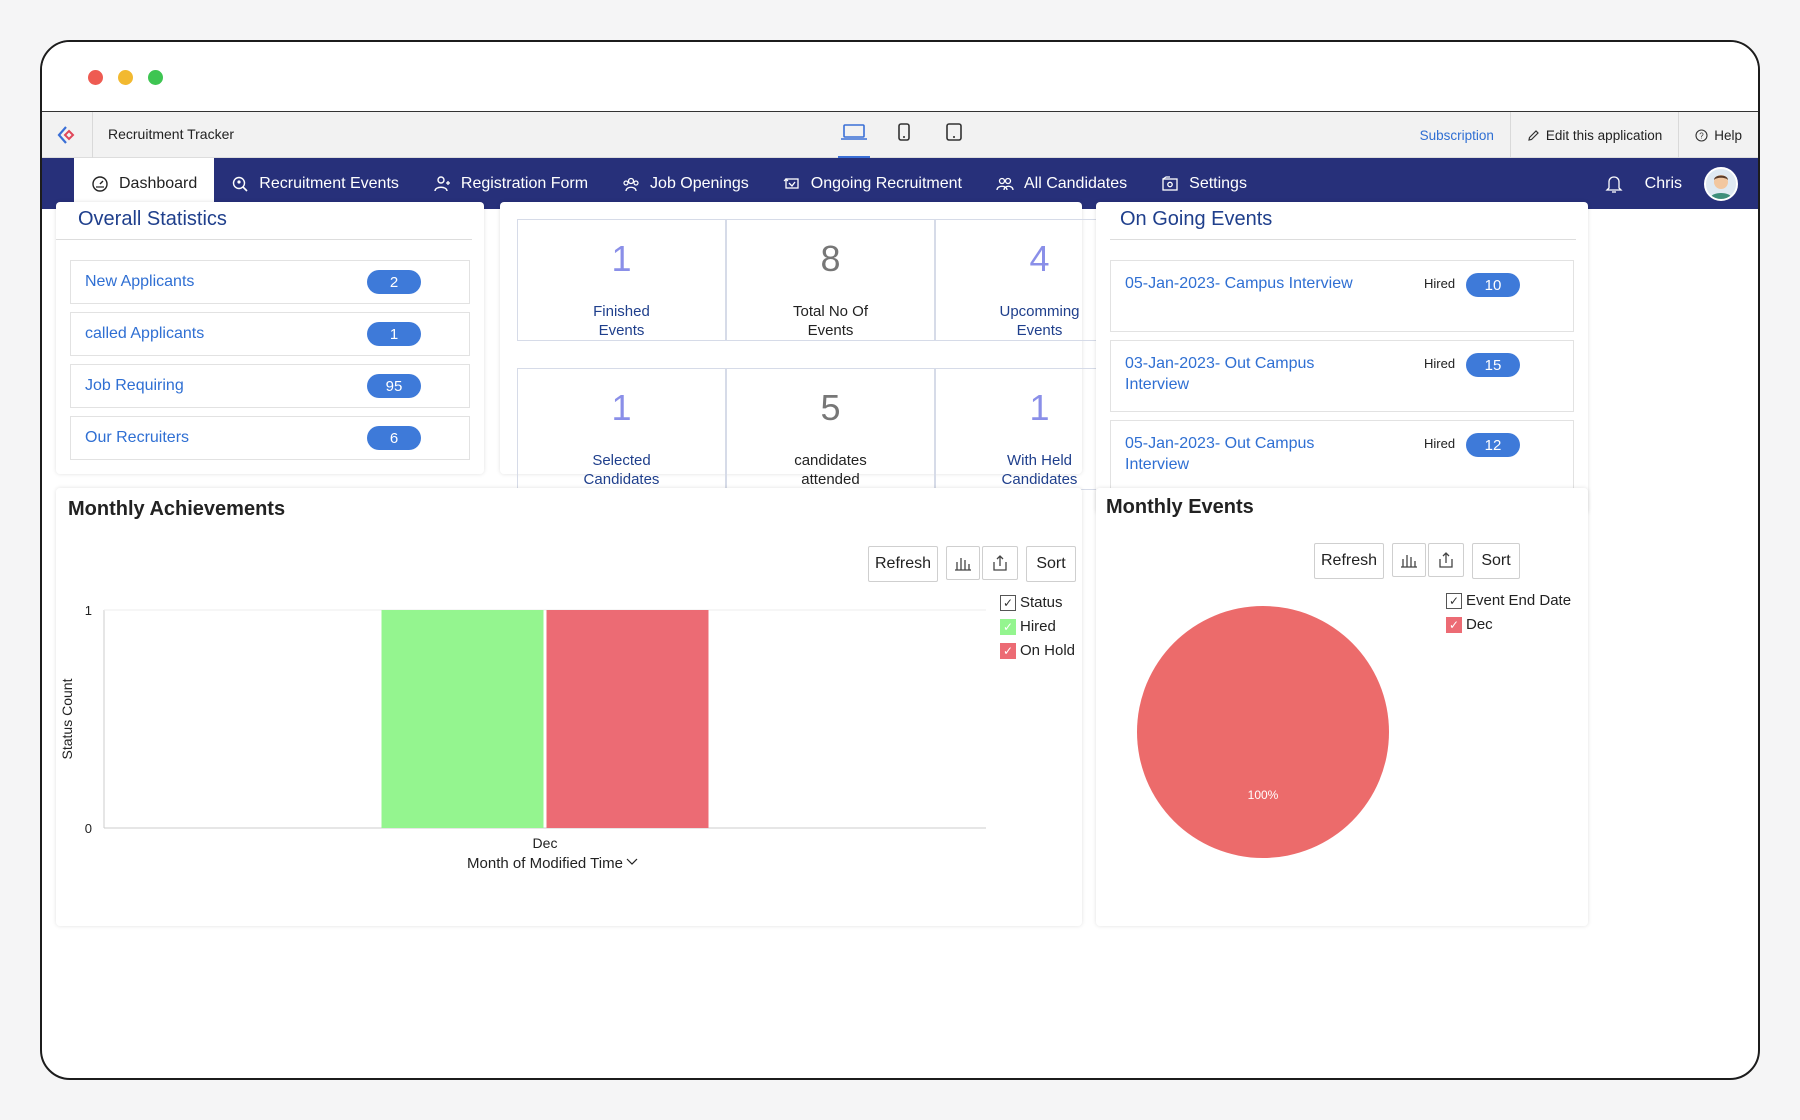 This screenshot has height=1120, width=1800. Describe the element at coordinates (621, 470) in the screenshot. I see `tile-label: Selected Candidates` at that location.